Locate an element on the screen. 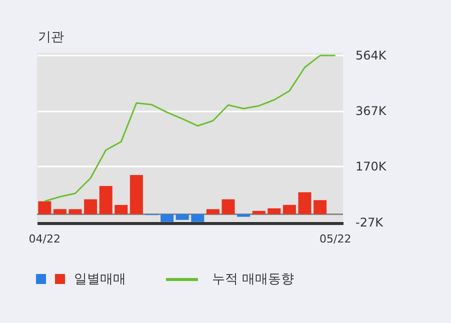  x-tick-label: 05/22 is located at coordinates (336, 239).